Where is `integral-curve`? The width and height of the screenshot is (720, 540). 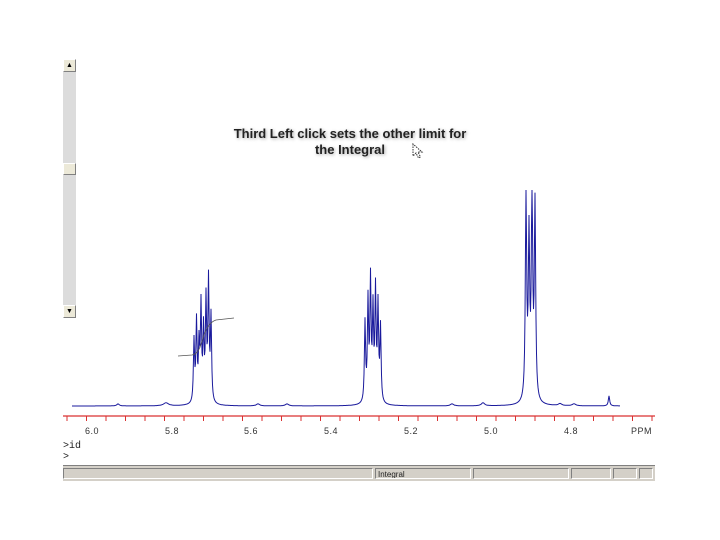
integral-curve is located at coordinates (206, 337).